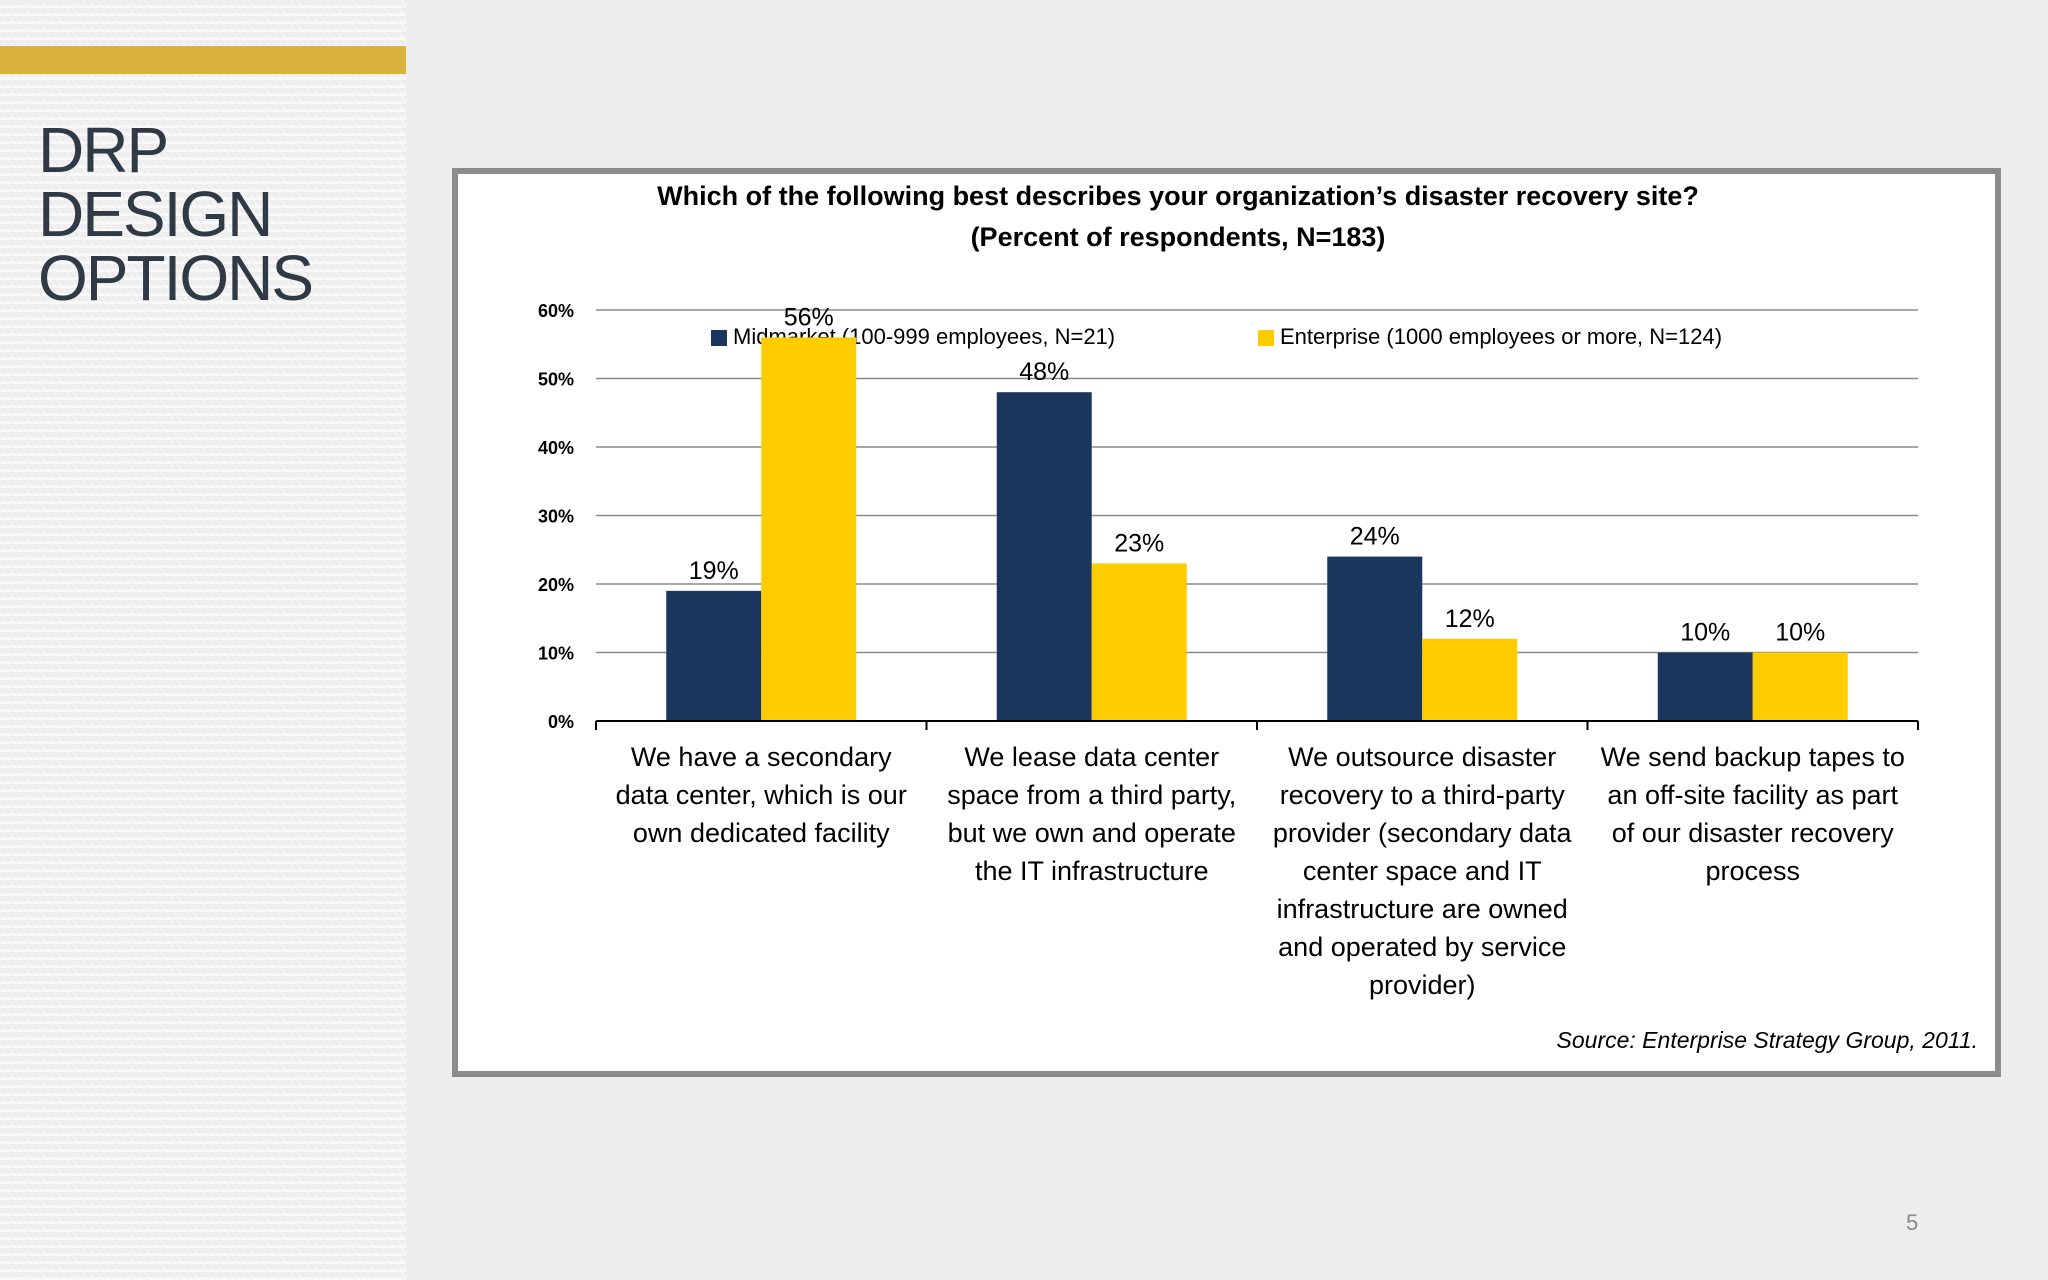  Describe the element at coordinates (761, 757) in the screenshot. I see `x-category-label: We have a secondary` at that location.